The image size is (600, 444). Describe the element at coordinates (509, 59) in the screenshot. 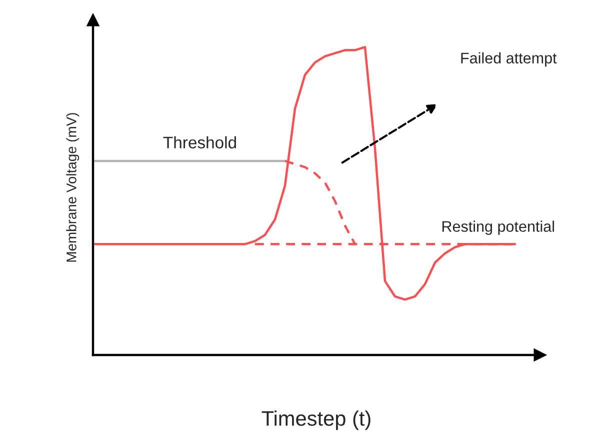

I see `annotation: Failed attempt` at that location.